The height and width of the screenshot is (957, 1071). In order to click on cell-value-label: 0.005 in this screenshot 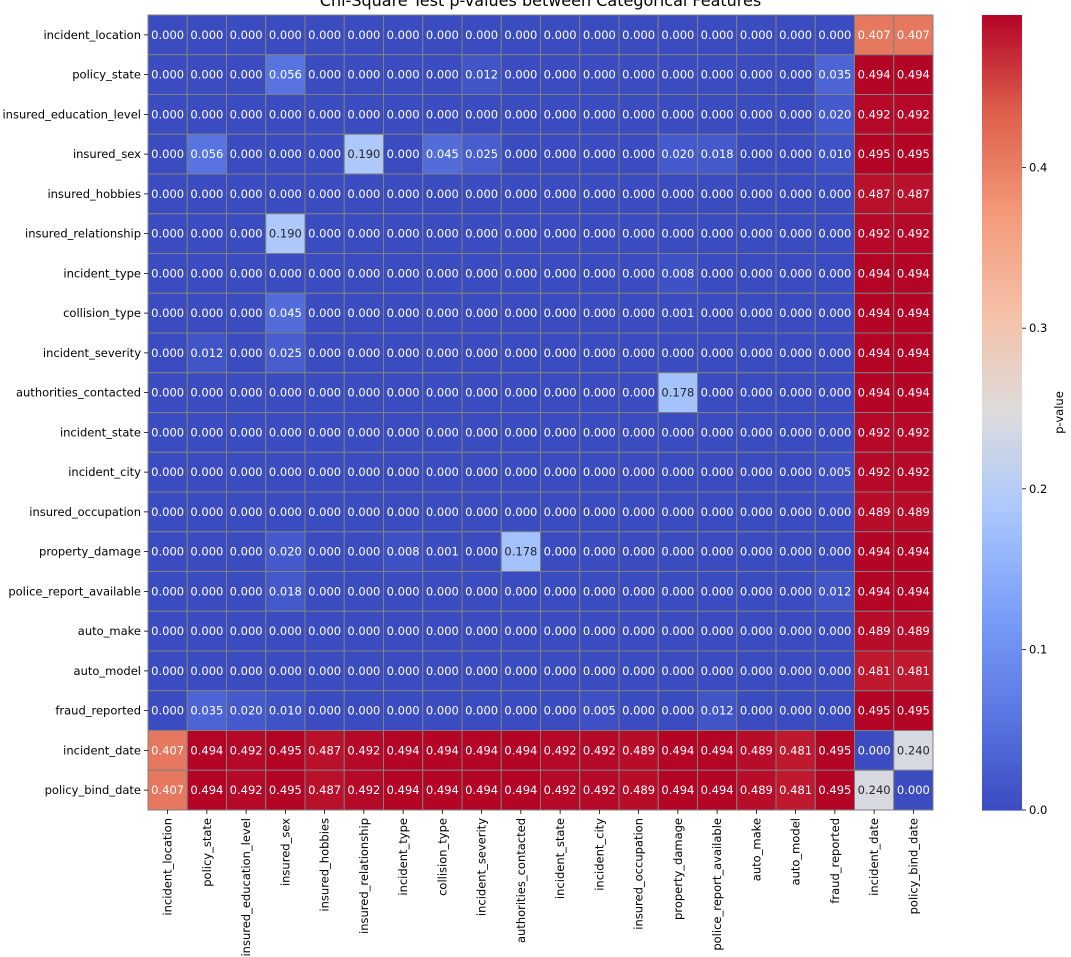, I will do `click(834, 472)`.